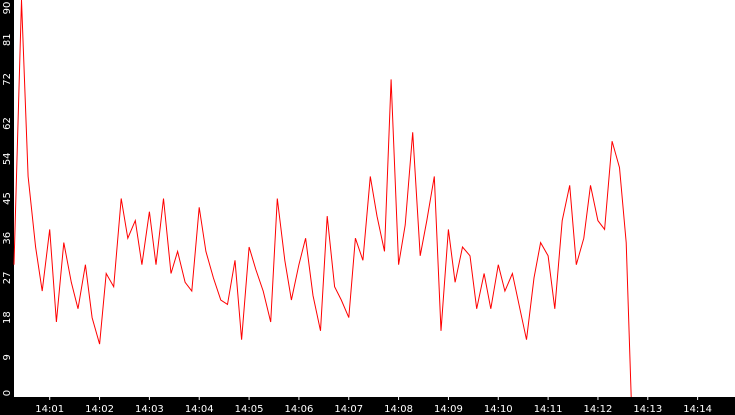  I want to click on y-tick-label: 36, so click(7, 238).